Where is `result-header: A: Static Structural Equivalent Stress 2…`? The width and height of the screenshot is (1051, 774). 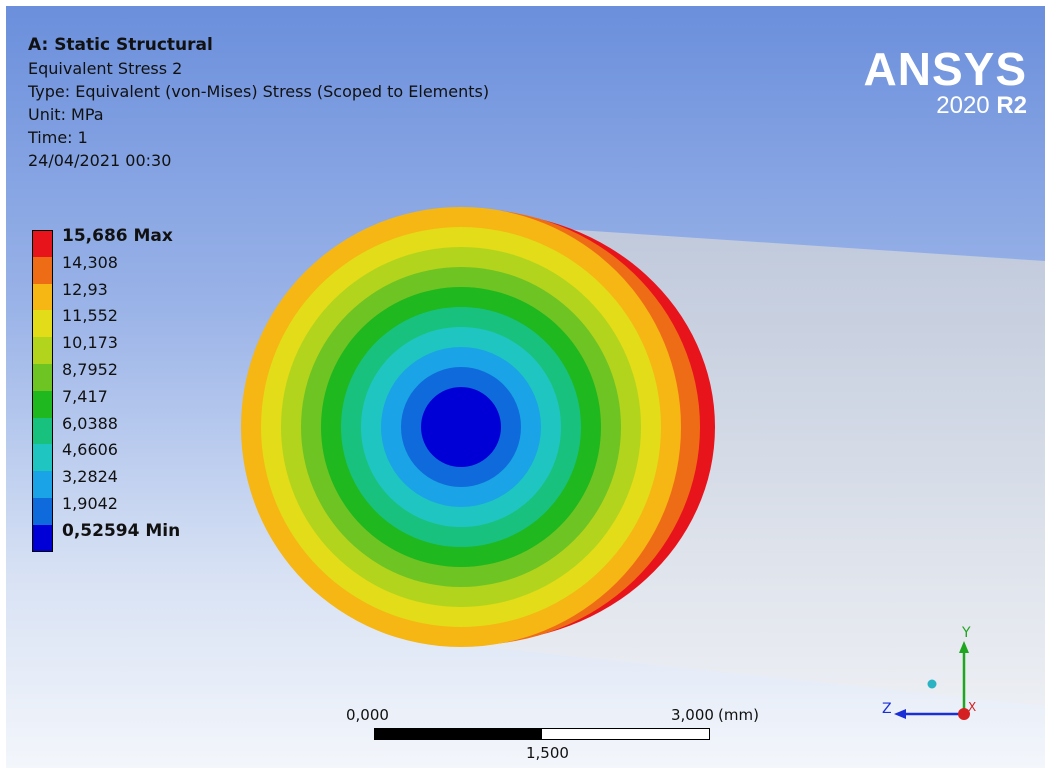
result-header: A: Static Structural Equivalent Stress 2… is located at coordinates (258, 103).